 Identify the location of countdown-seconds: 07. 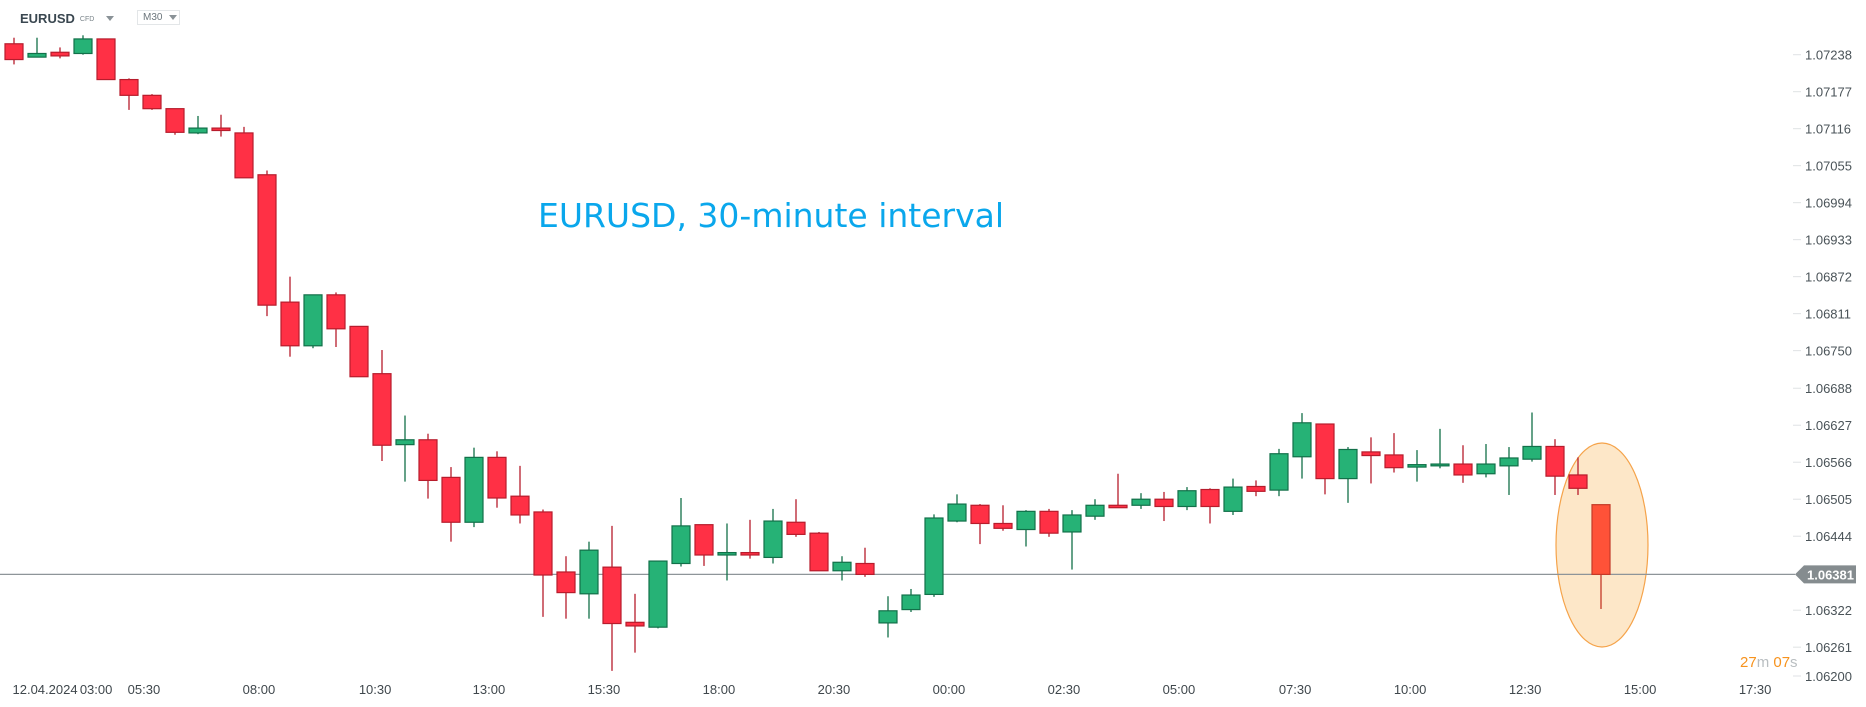
(1782, 662).